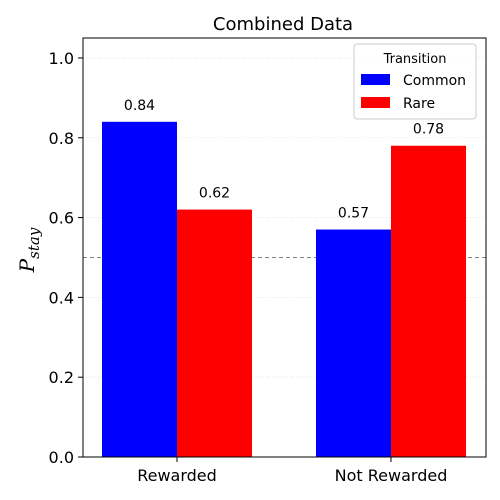 The height and width of the screenshot is (500, 500). I want to click on x-axis: Rewarded Not Rewarded, so click(292, 471).